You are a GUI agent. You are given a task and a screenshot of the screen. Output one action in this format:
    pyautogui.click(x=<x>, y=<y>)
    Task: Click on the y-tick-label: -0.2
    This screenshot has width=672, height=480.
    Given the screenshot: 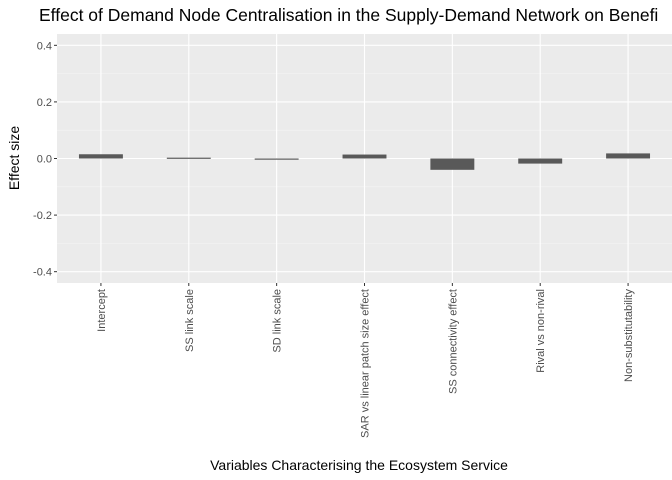 What is the action you would take?
    pyautogui.click(x=42, y=216)
    